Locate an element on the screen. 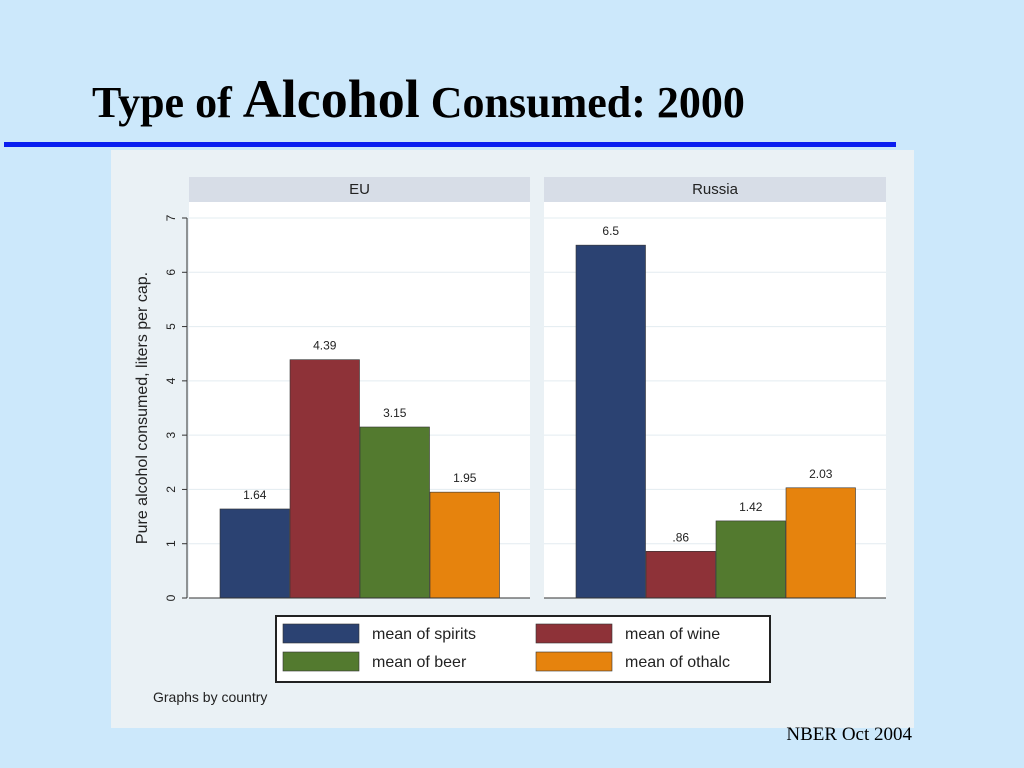  y-tick-label: 3 is located at coordinates (171, 434).